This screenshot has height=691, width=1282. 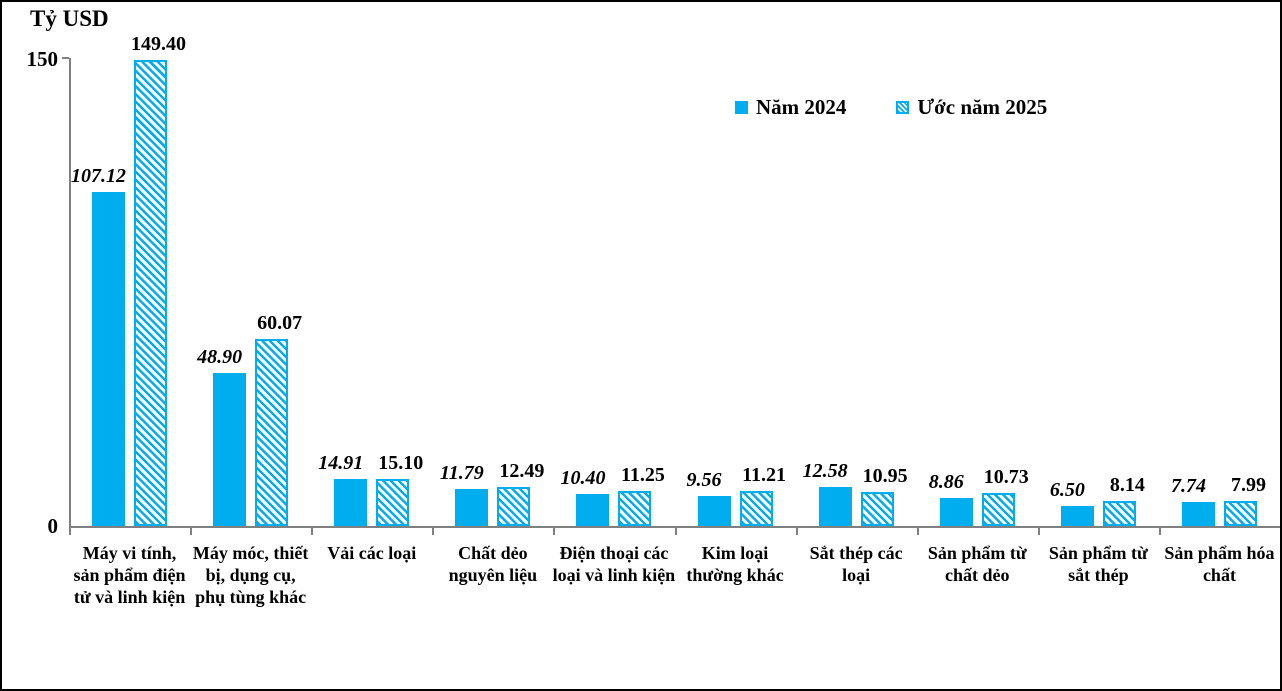 What do you see at coordinates (1219, 564) in the screenshot?
I see `category-label: Sản phẩm hóa chất` at bounding box center [1219, 564].